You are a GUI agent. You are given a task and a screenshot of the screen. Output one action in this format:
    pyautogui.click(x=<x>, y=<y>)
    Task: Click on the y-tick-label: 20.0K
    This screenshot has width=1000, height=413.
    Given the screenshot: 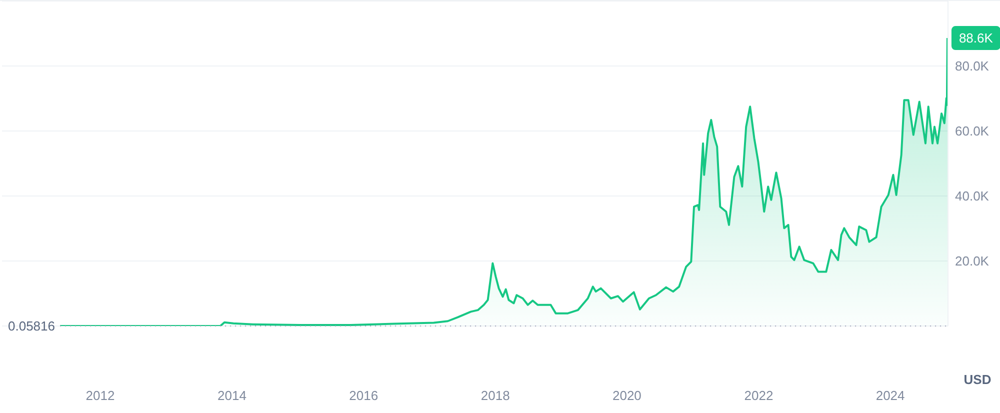 What is the action you would take?
    pyautogui.click(x=972, y=261)
    